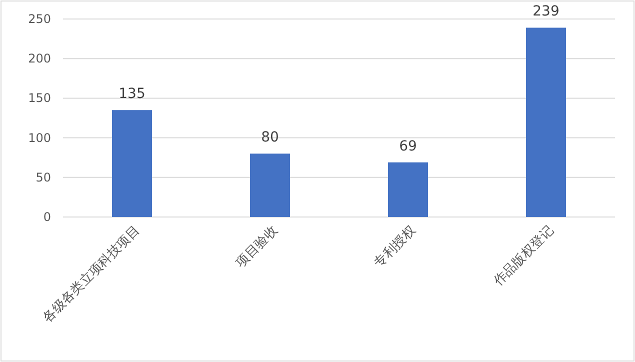 The width and height of the screenshot is (635, 362). Describe the element at coordinates (39, 137) in the screenshot. I see `y-tick-label: 100` at that location.